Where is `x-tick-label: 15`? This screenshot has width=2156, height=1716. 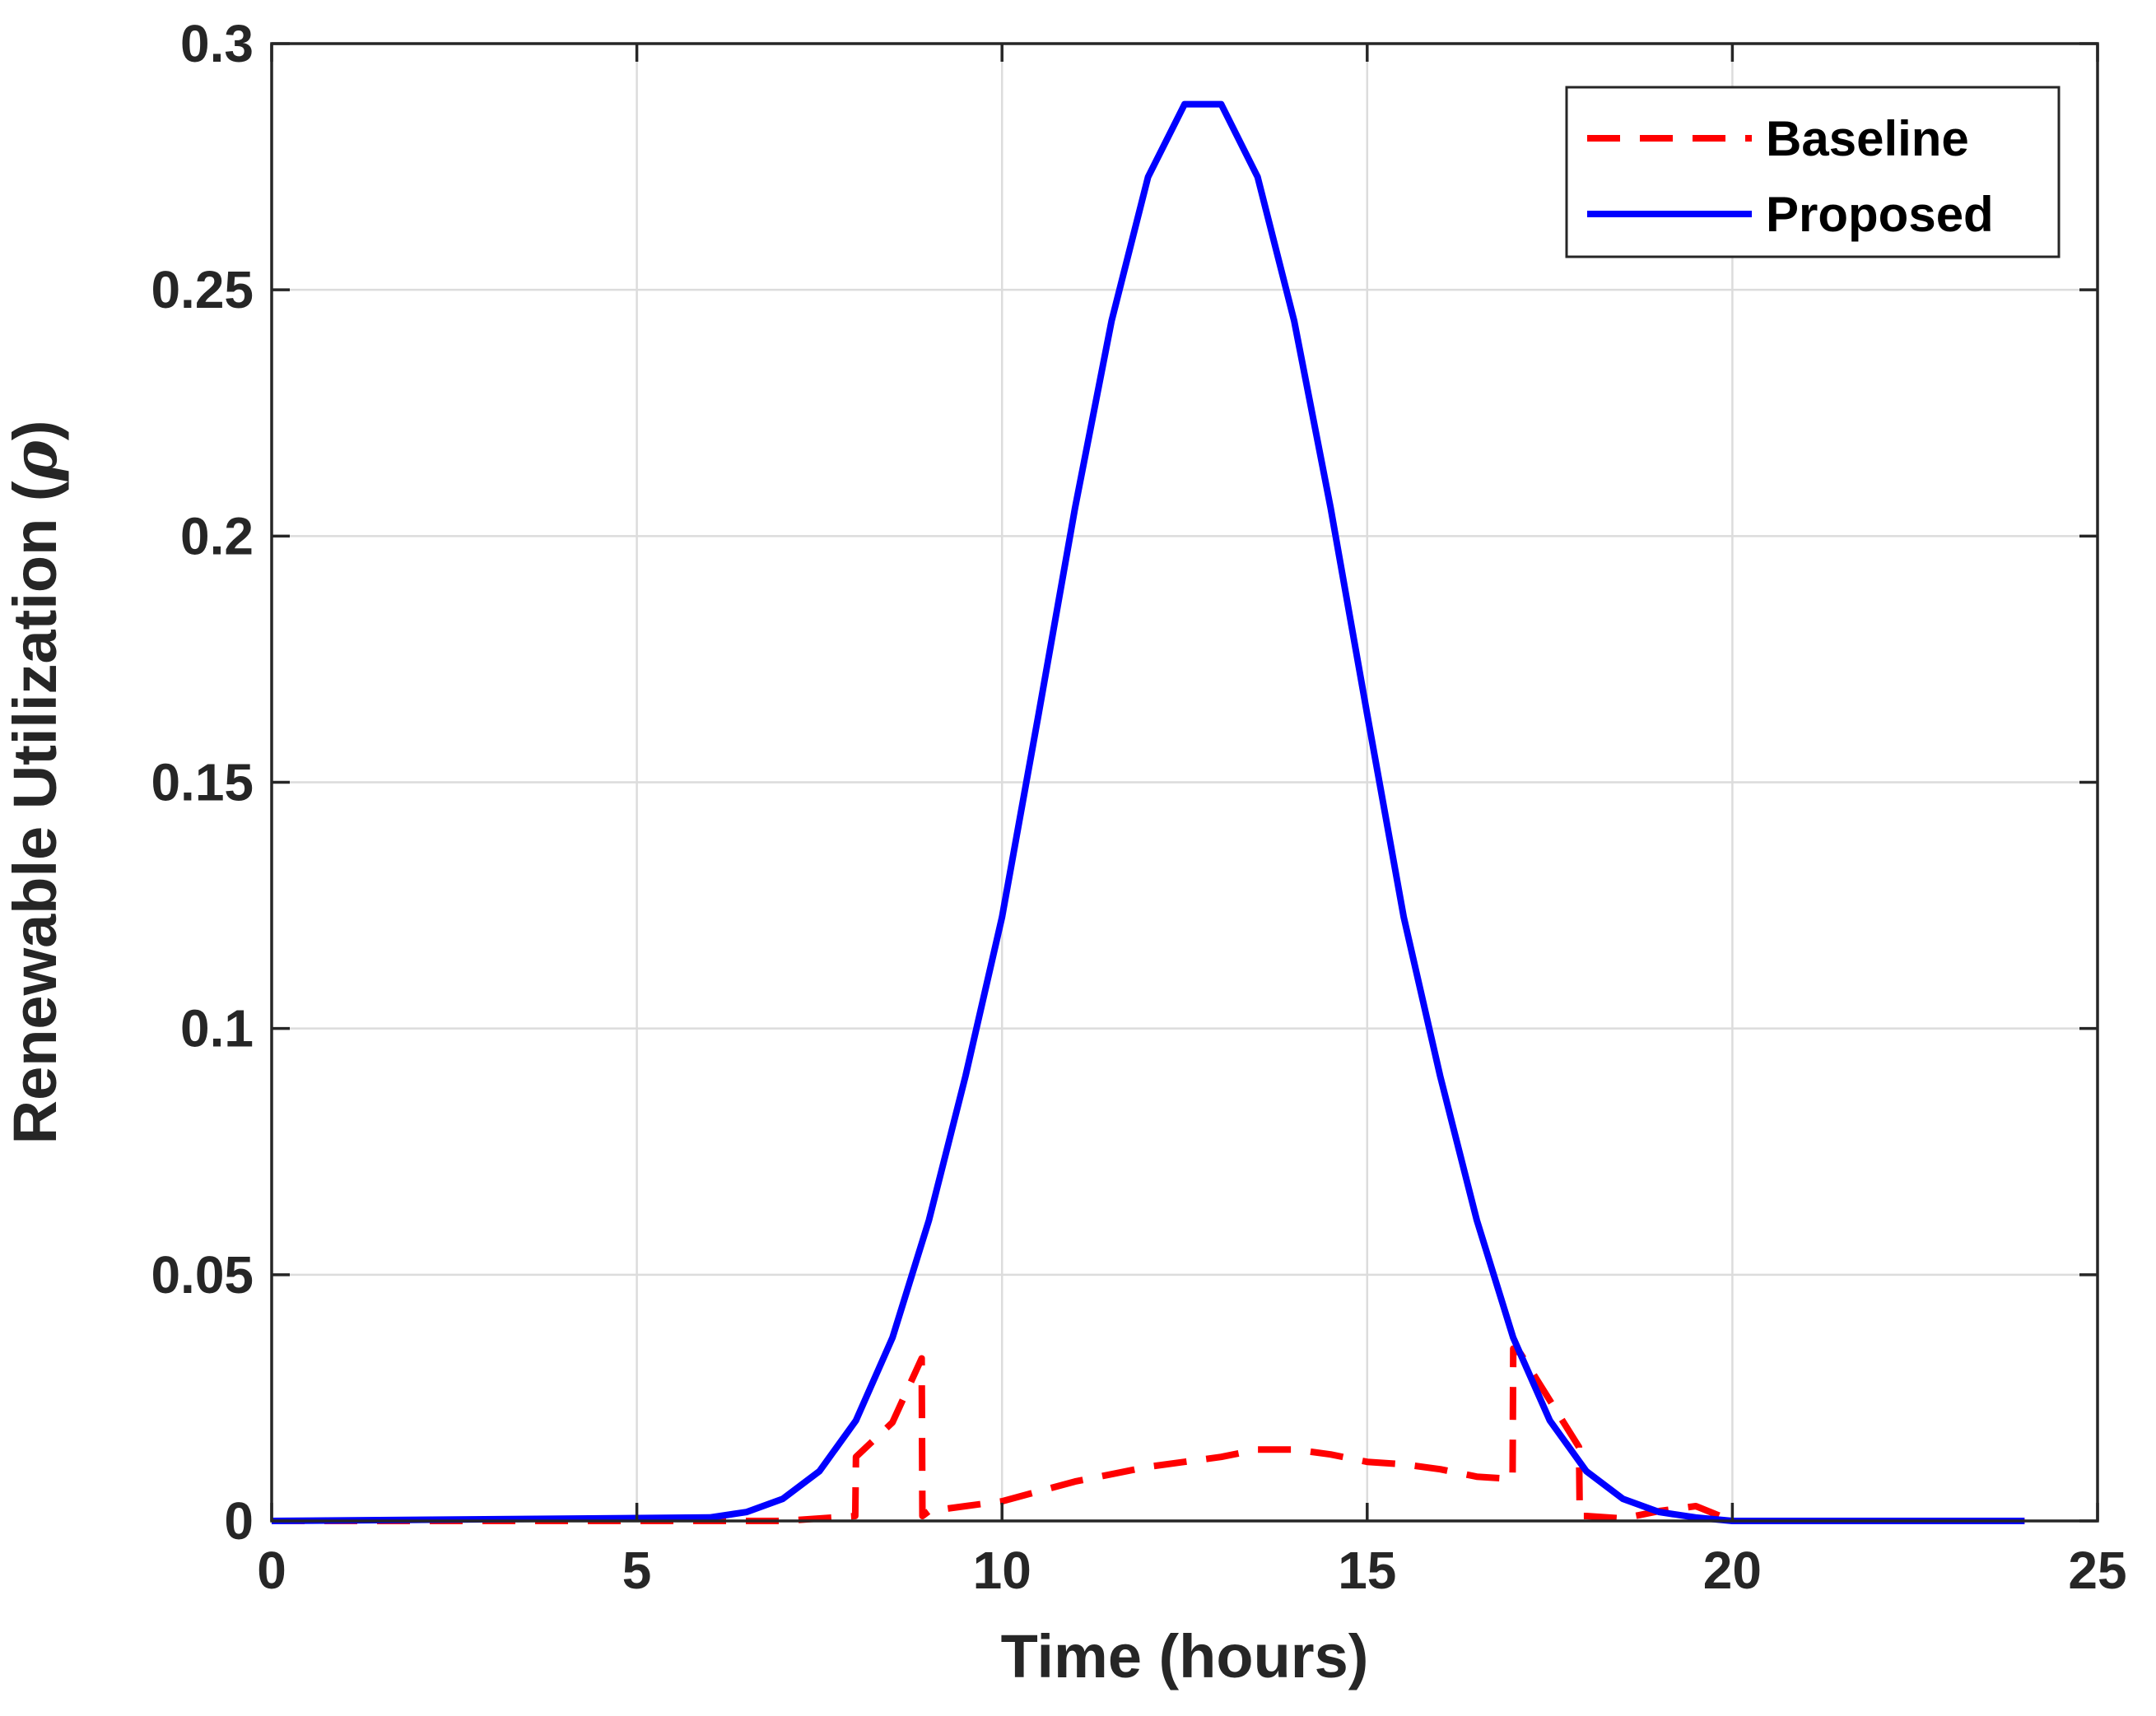 x-tick-label: 15 is located at coordinates (1367, 1570).